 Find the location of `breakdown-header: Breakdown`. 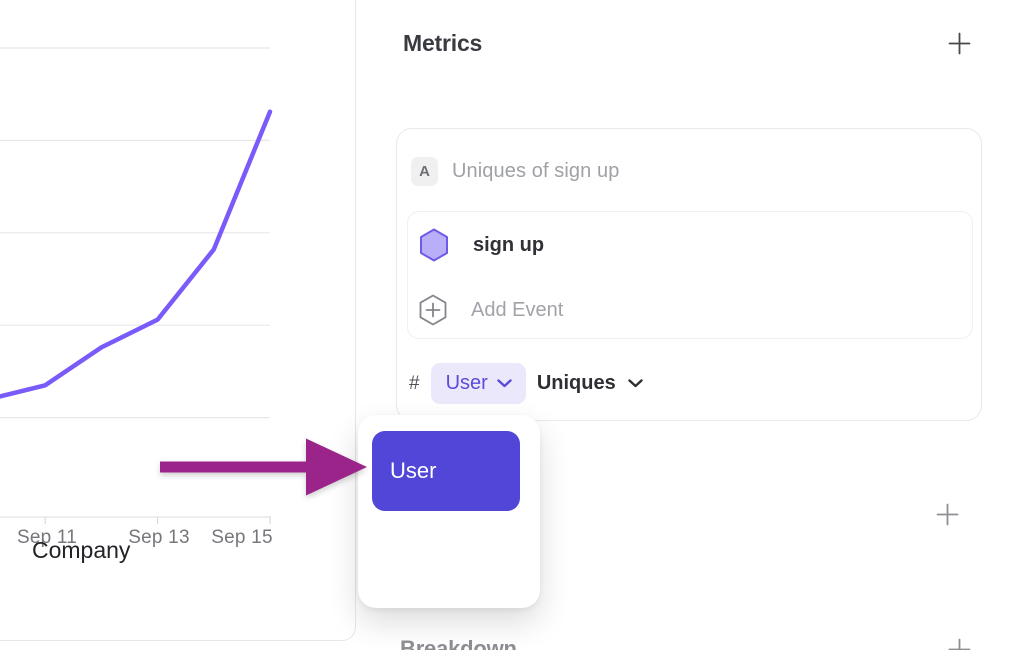

breakdown-header: Breakdown is located at coordinates (686, 643).